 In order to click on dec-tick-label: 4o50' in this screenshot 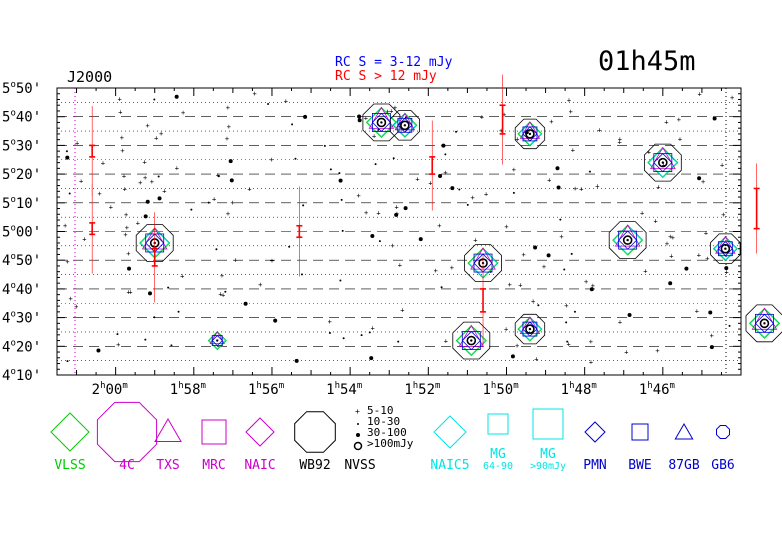, I will do `click(21, 260)`.